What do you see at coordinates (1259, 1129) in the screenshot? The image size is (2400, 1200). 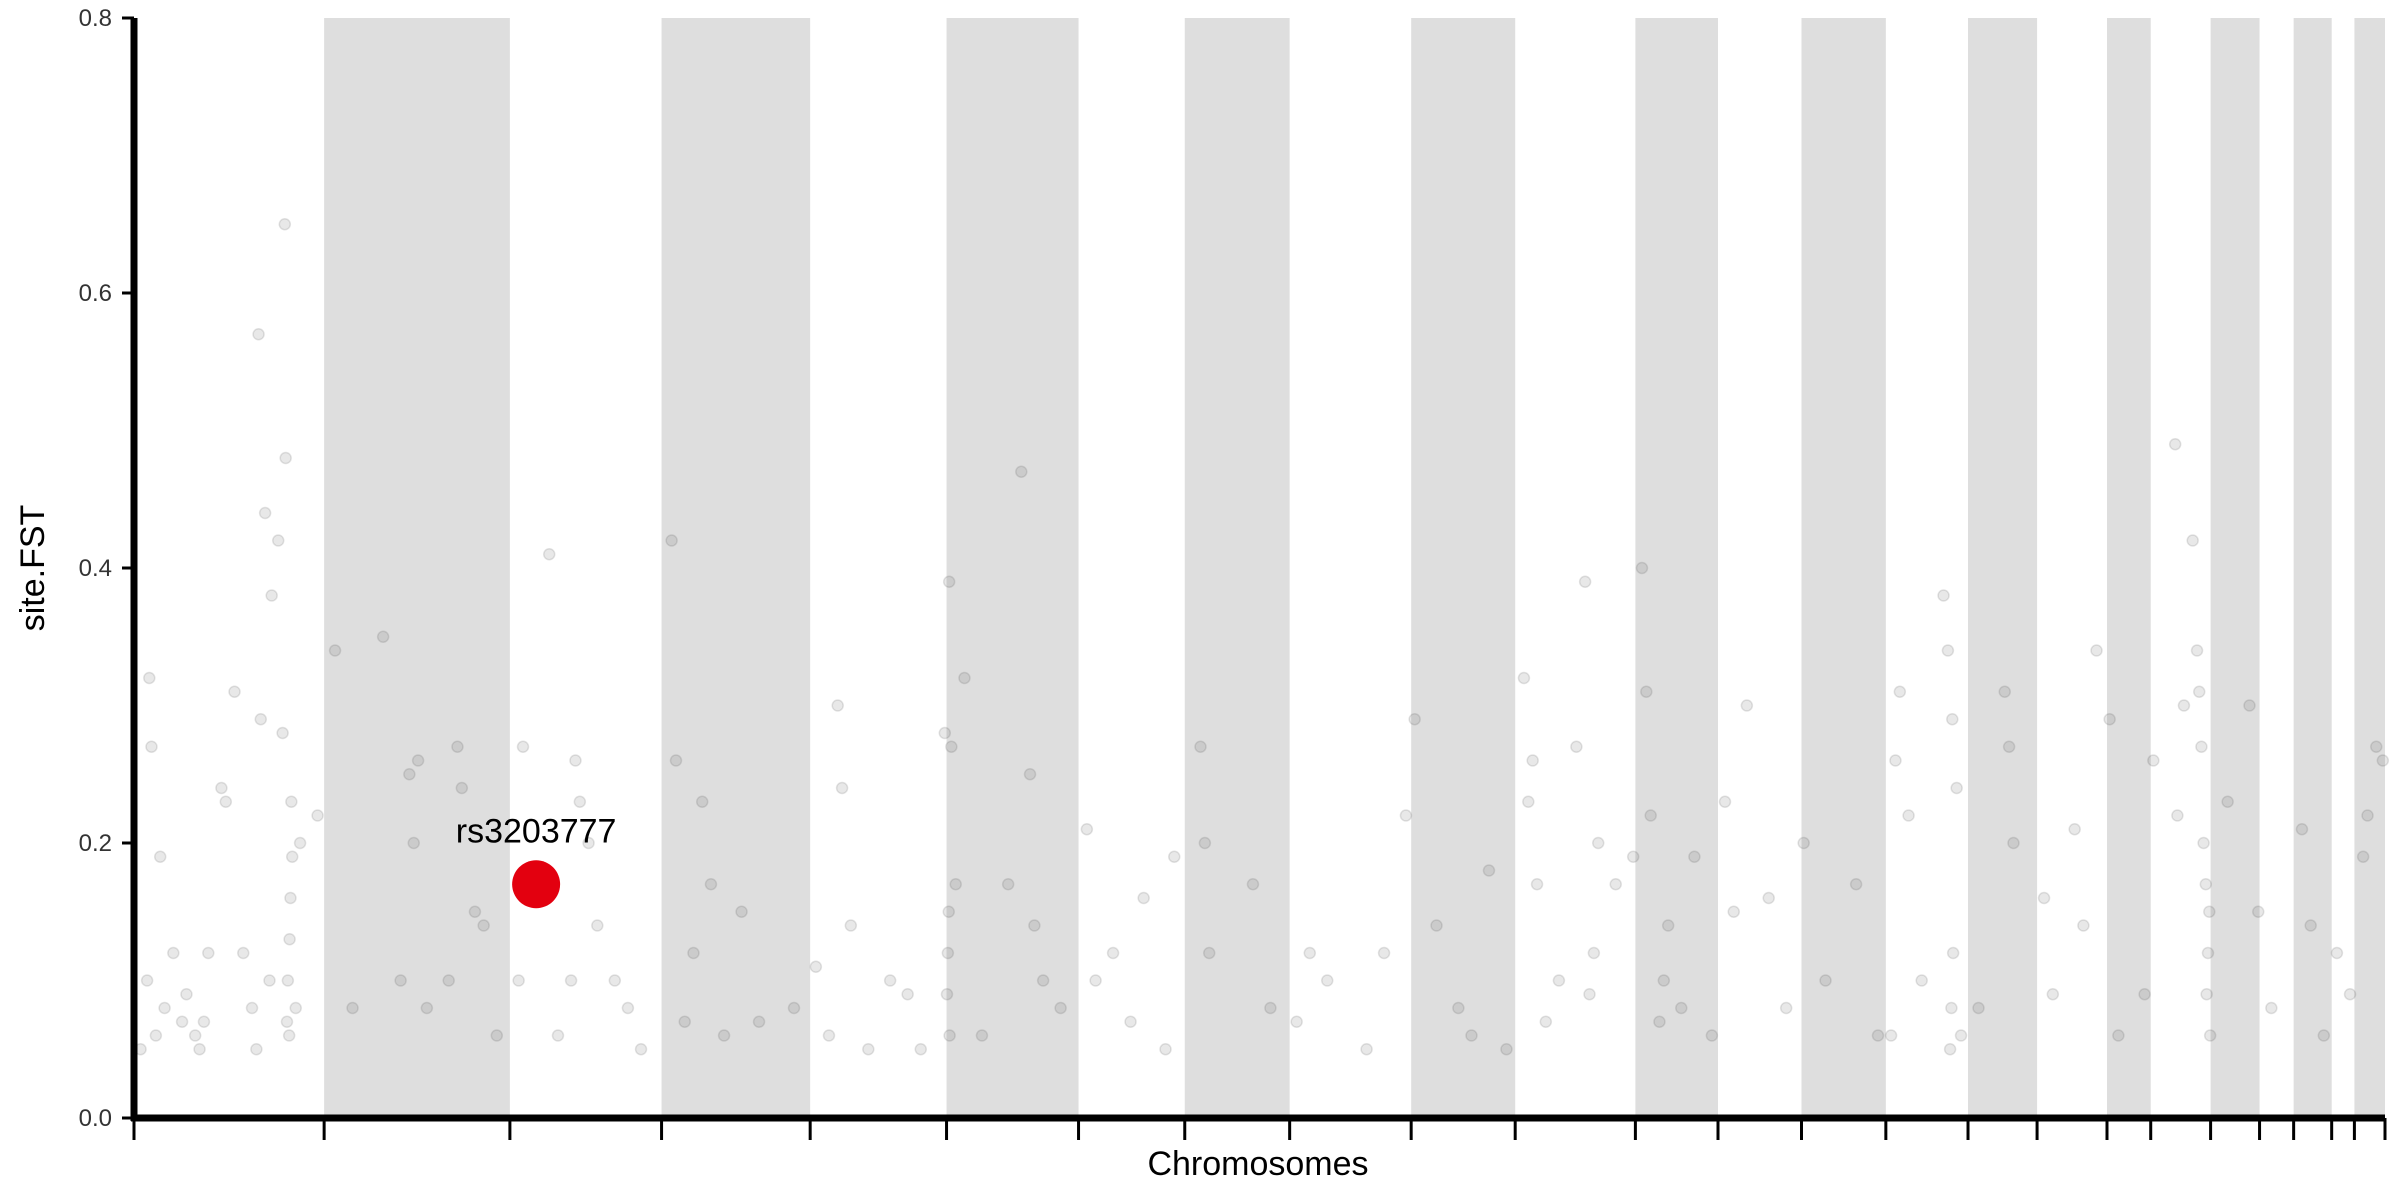 I see `x-ticks` at bounding box center [1259, 1129].